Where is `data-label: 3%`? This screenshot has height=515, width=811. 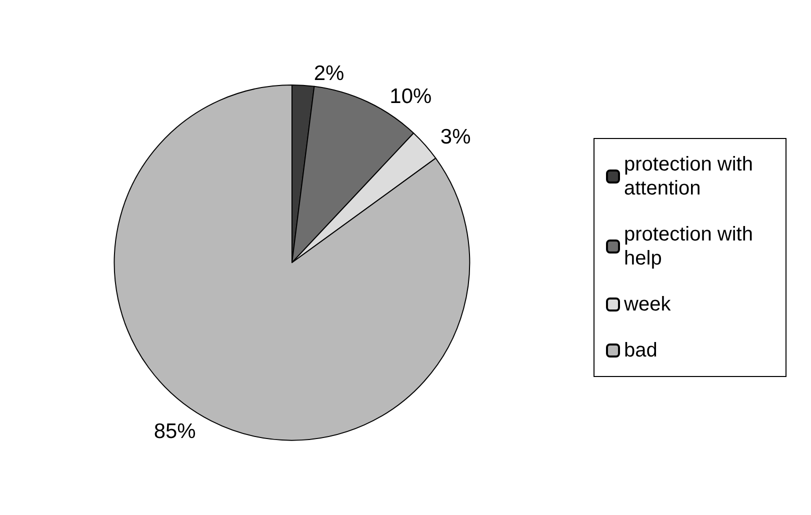 data-label: 3% is located at coordinates (455, 137).